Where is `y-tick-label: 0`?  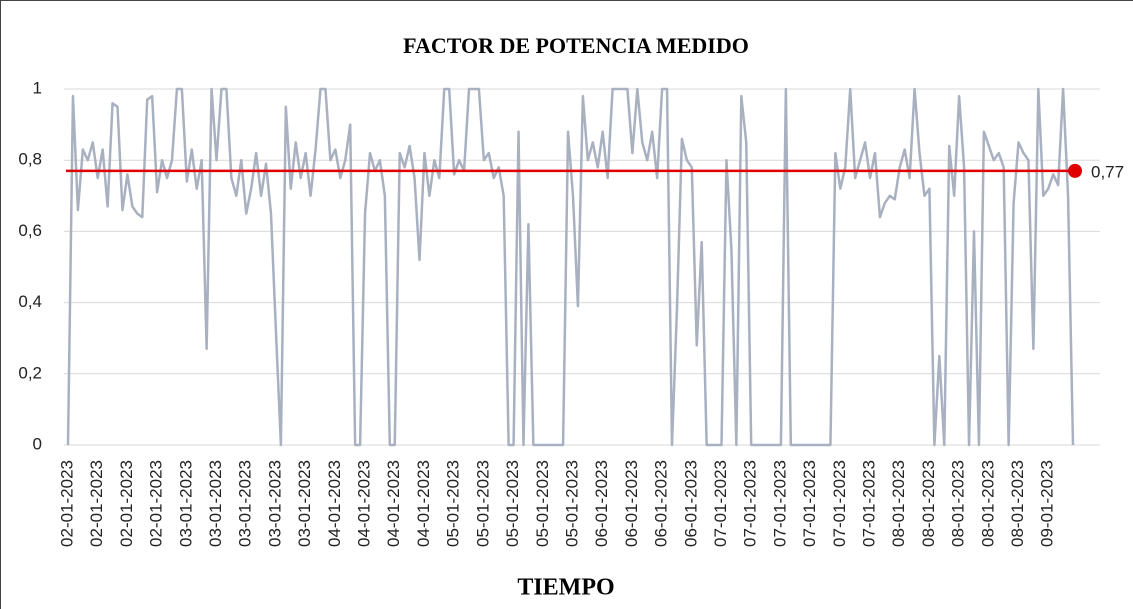
y-tick-label: 0 is located at coordinates (37, 443).